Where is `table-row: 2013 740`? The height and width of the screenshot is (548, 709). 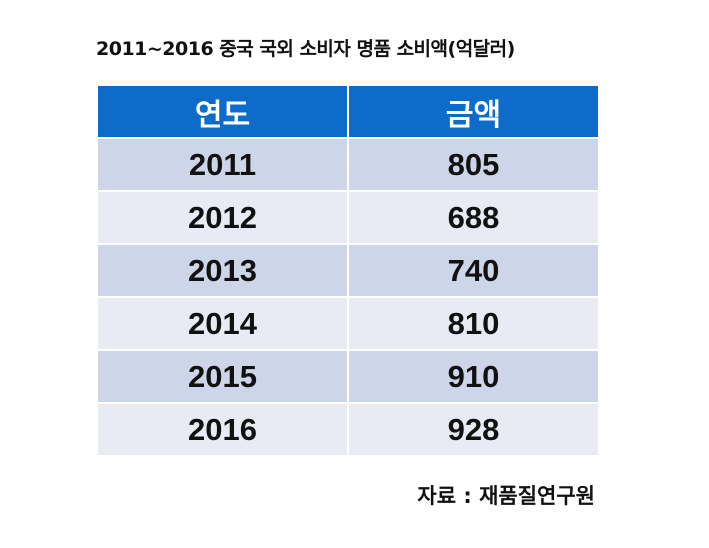
table-row: 2013 740 is located at coordinates (348, 270).